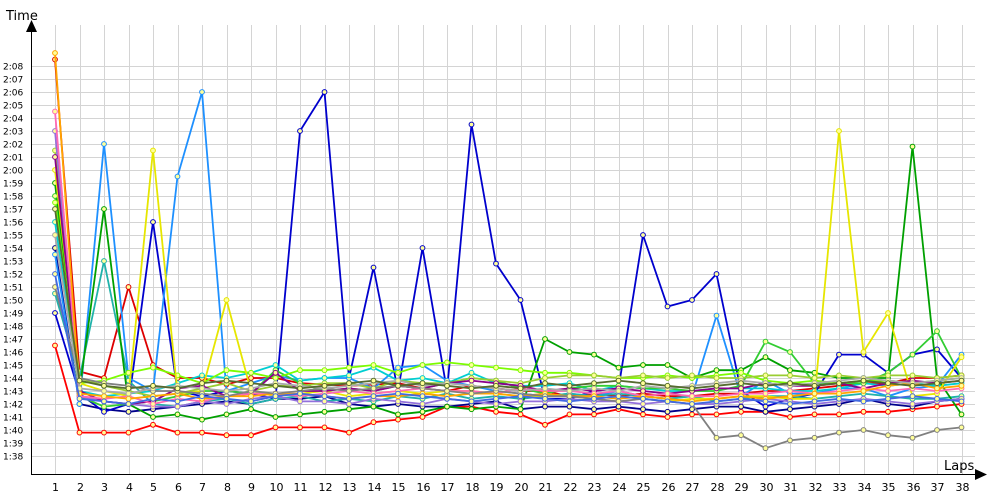  What do you see at coordinates (914, 487) in the screenshot?
I see `x-tick-label: 36` at bounding box center [914, 487].